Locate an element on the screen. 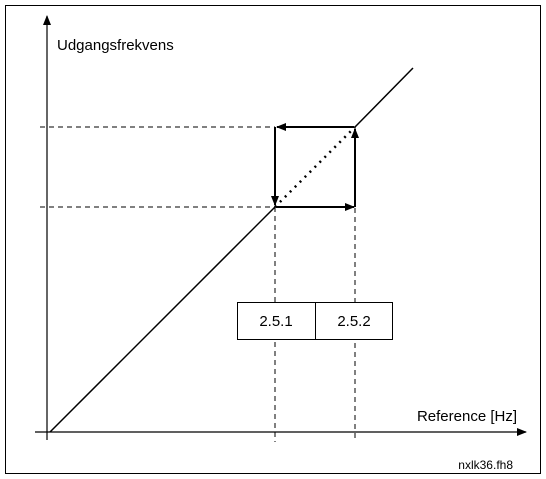 The height and width of the screenshot is (479, 546). parameter-label: 2.5.2 is located at coordinates (353, 321).